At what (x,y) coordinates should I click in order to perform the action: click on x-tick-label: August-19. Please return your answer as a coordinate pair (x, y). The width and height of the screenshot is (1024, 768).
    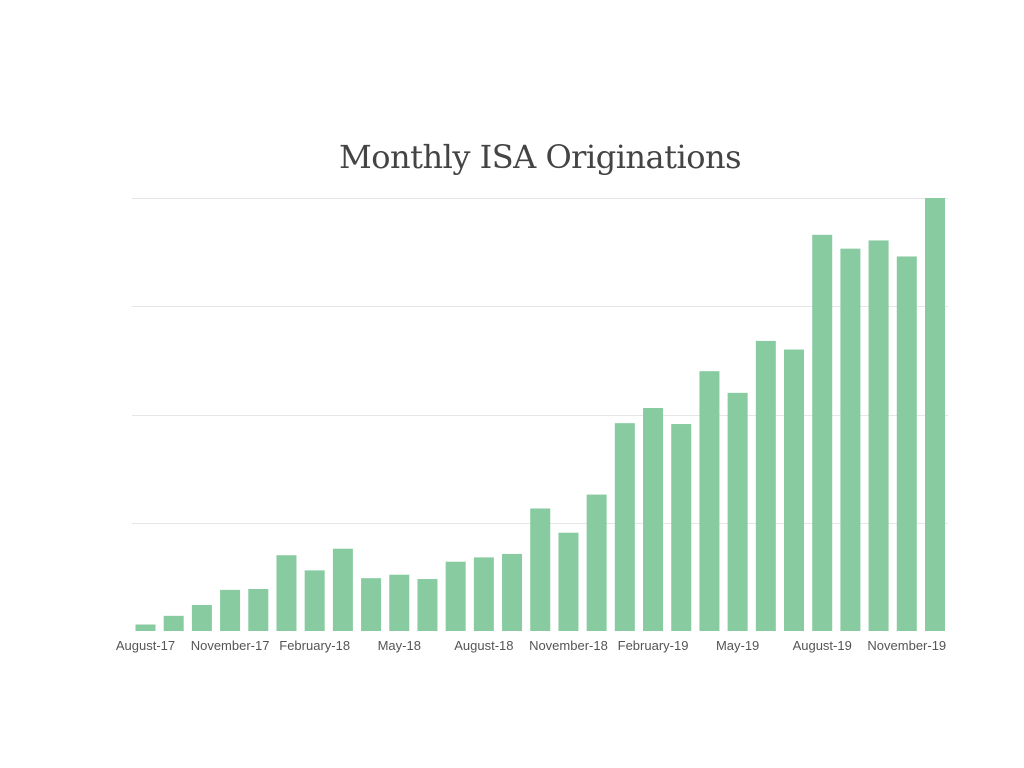
    Looking at the image, I should click on (822, 645).